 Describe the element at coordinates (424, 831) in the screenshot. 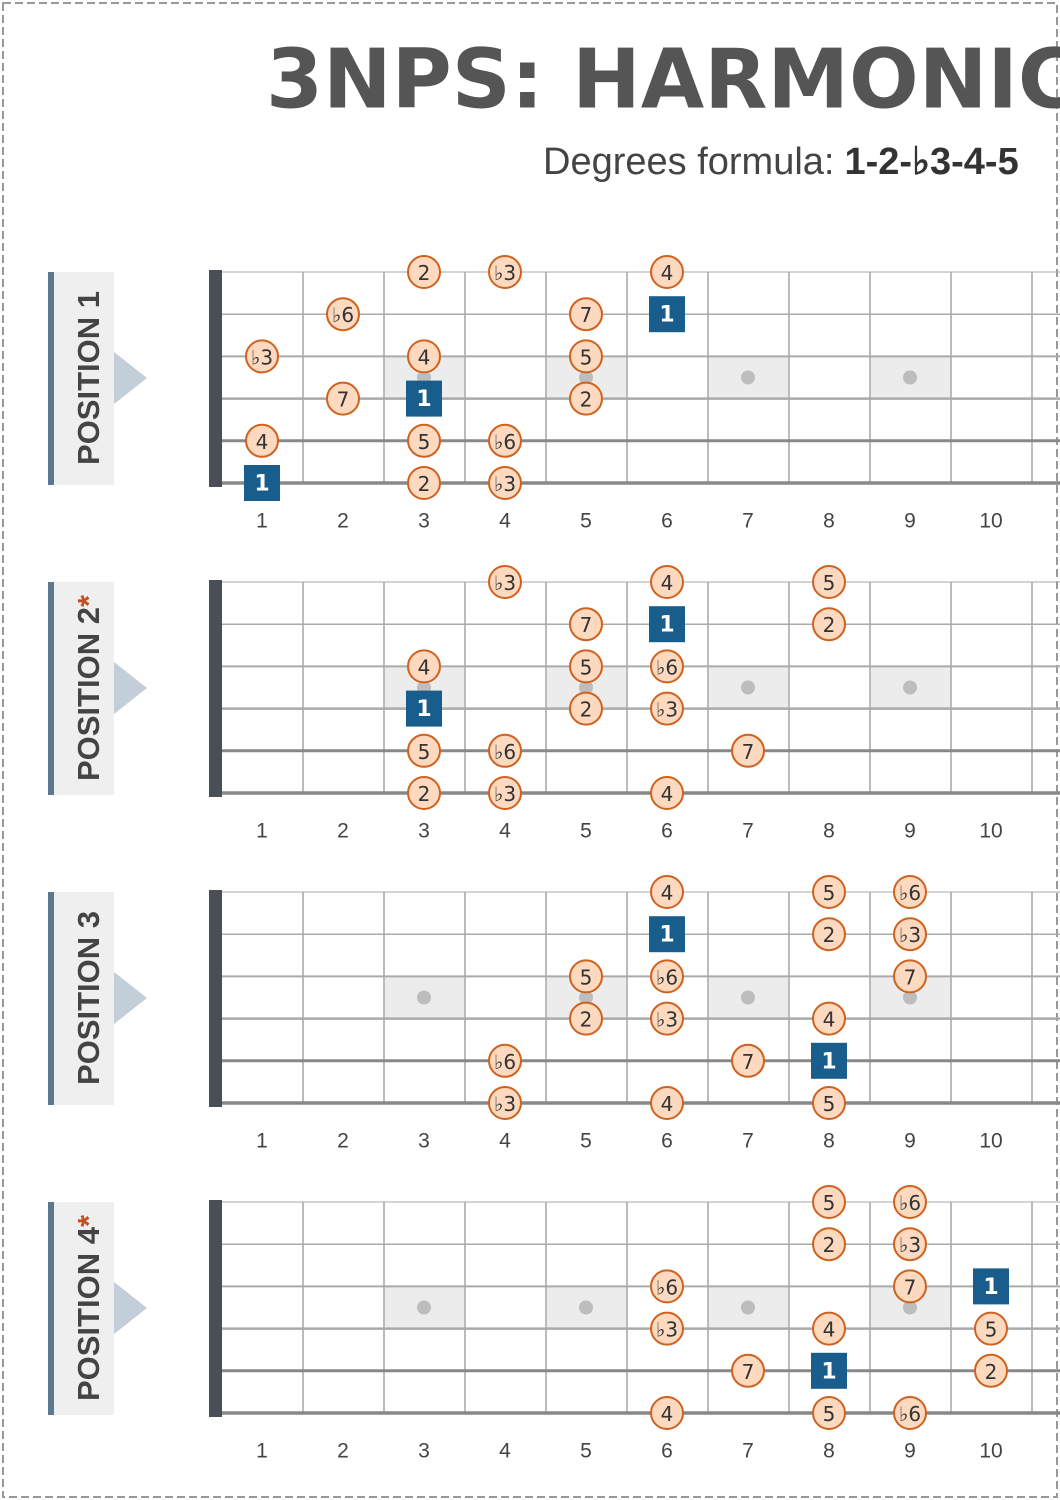

I see `fret-number: 3` at that location.